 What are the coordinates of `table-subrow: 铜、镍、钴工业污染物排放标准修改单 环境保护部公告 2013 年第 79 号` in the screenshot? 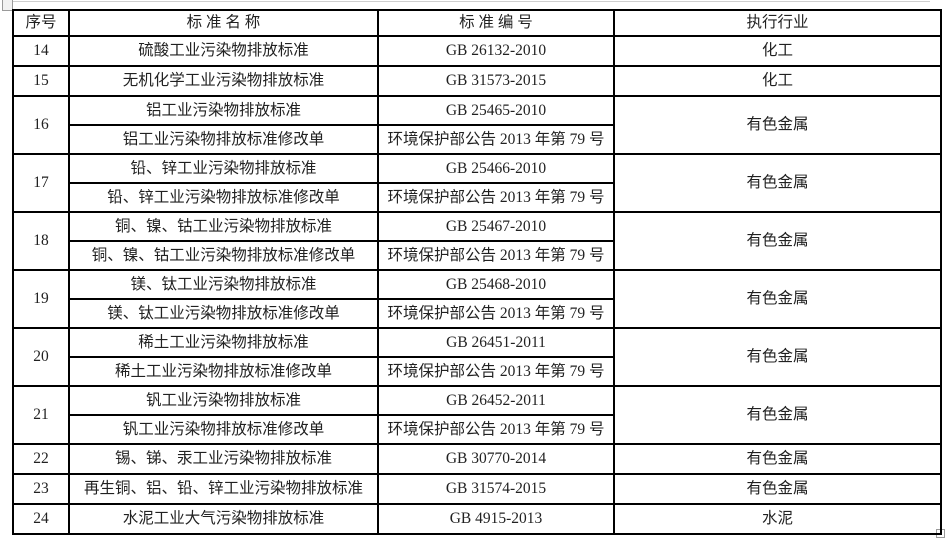 It's located at (477, 255).